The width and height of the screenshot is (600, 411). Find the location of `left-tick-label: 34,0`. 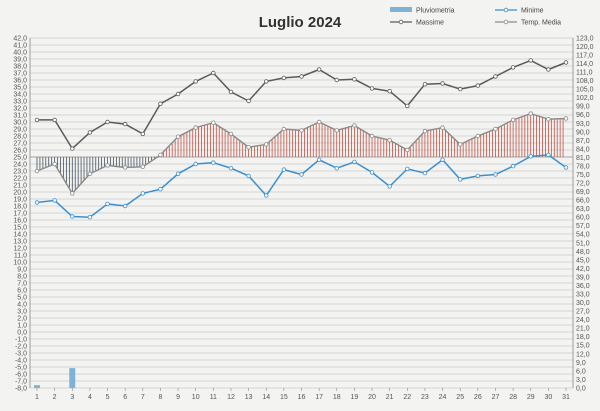

left-tick-label: 34,0 is located at coordinates (20, 94).